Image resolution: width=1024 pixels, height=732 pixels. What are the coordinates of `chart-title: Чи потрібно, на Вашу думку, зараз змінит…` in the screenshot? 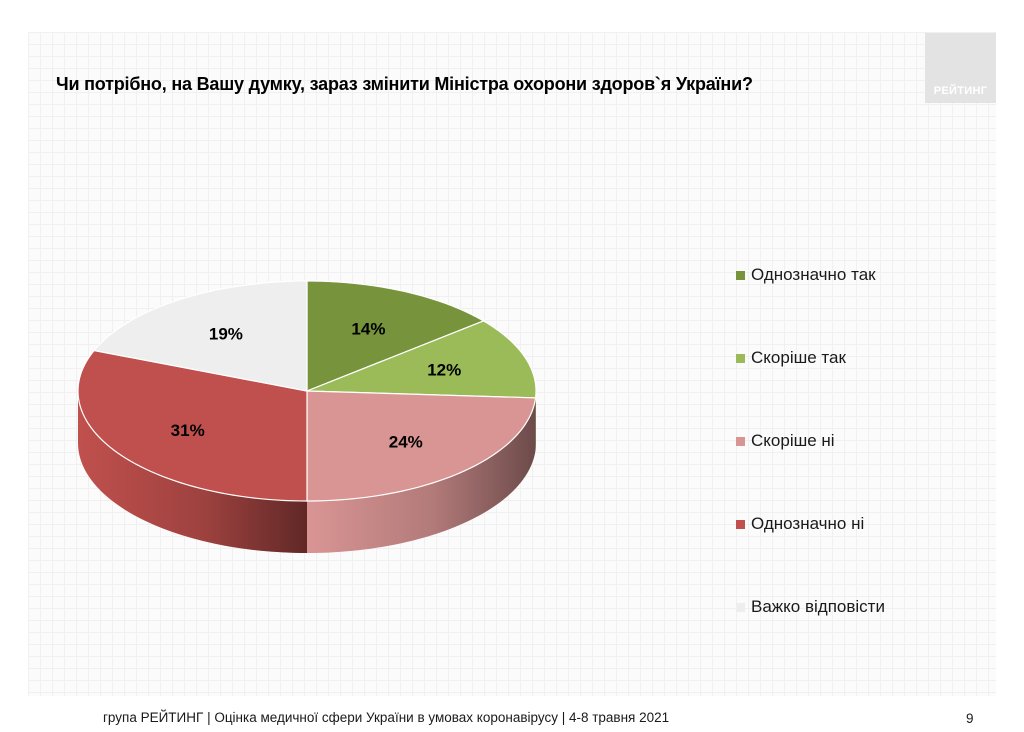 It's located at (404, 84).